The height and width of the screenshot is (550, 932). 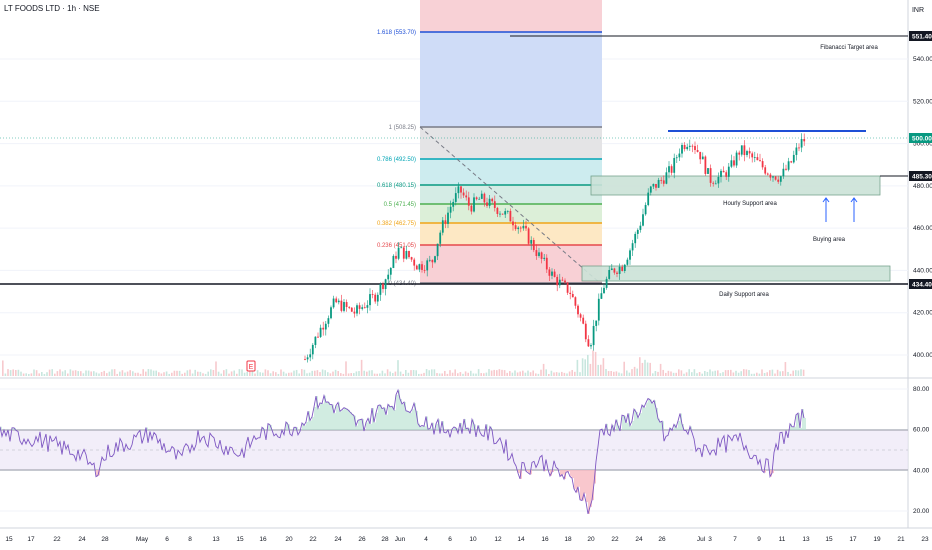 What do you see at coordinates (735, 185) in the screenshot?
I see `hourly-support-box` at bounding box center [735, 185].